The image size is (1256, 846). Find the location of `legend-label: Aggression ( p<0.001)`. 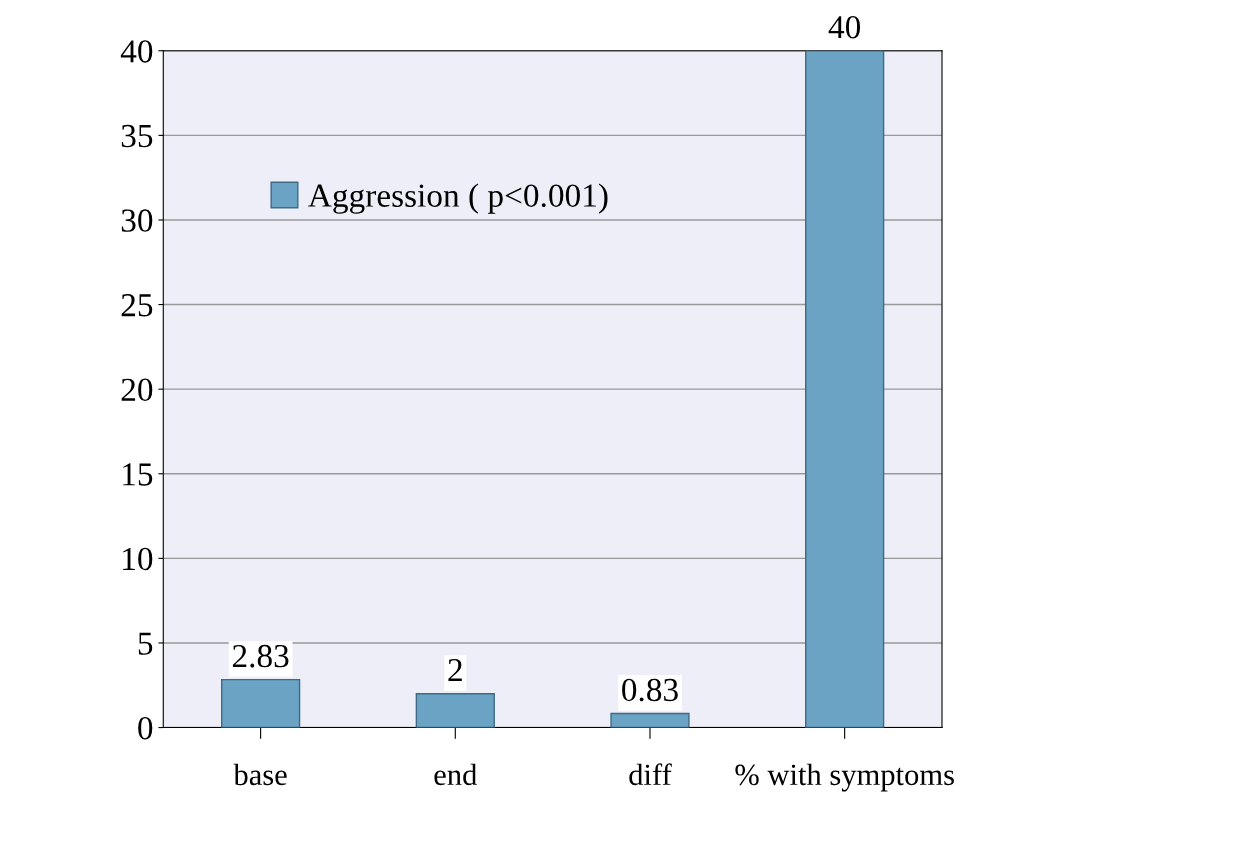

legend-label: Aggression ( p<0.001) is located at coordinates (458, 198).